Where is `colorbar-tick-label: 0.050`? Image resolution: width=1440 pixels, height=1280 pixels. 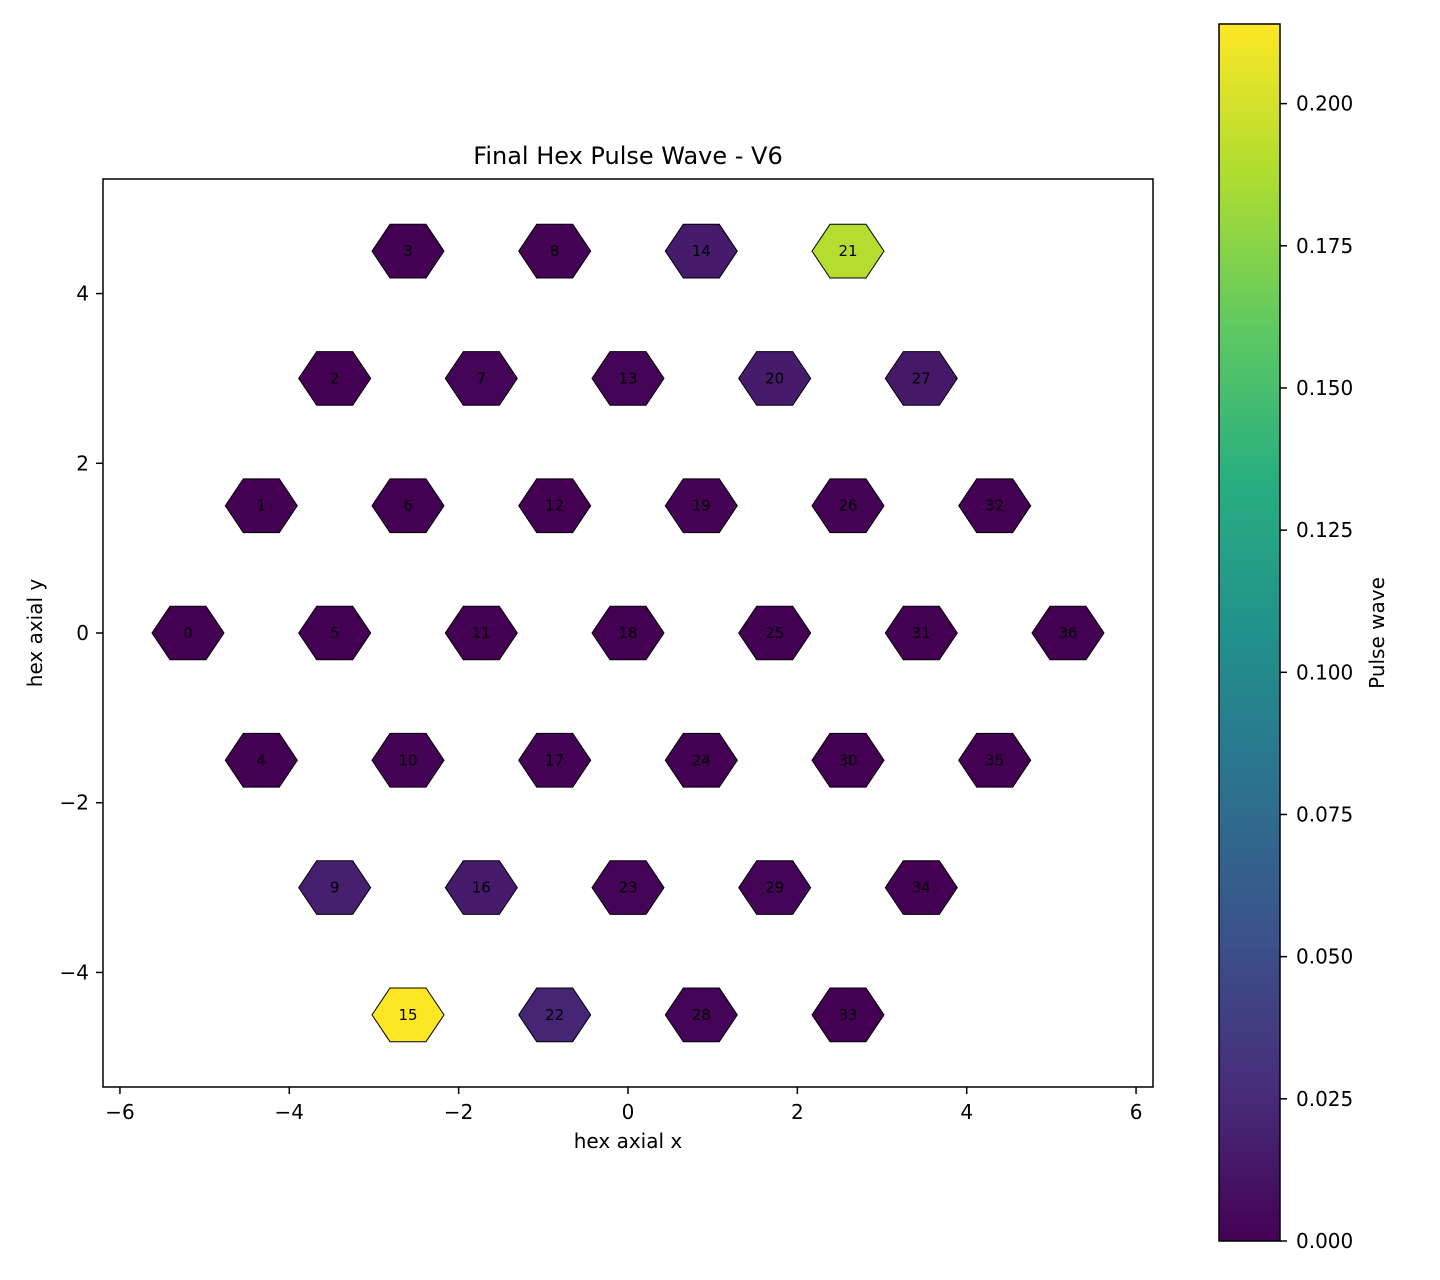
colorbar-tick-label: 0.050 is located at coordinates (1324, 957).